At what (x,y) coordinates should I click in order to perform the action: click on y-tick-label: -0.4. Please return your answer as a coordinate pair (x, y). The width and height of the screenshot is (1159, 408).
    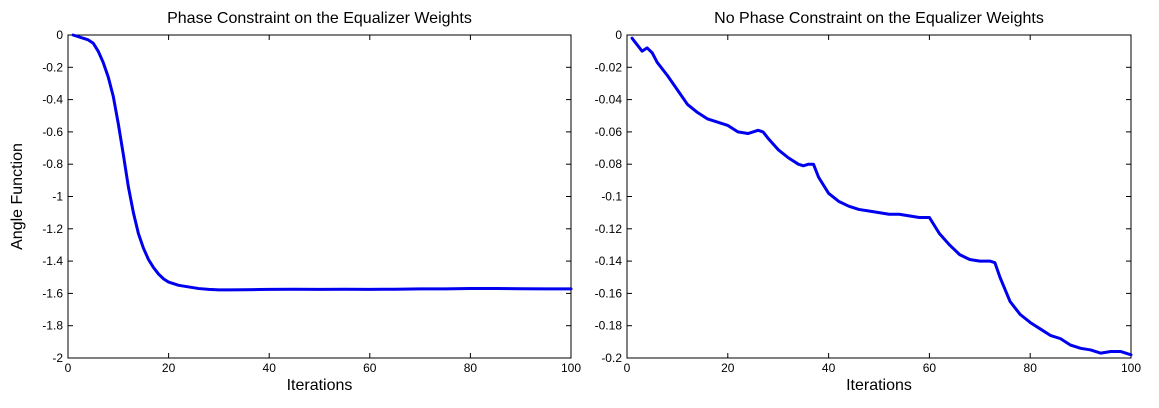
    Looking at the image, I should click on (52, 100).